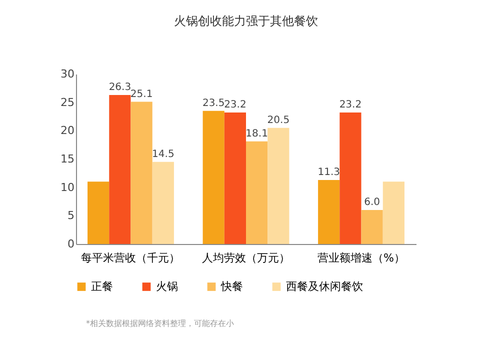 Image resolution: width=500 pixels, height=362 pixels. Describe the element at coordinates (67, 159) in the screenshot. I see `y-tick-label: 15` at that location.